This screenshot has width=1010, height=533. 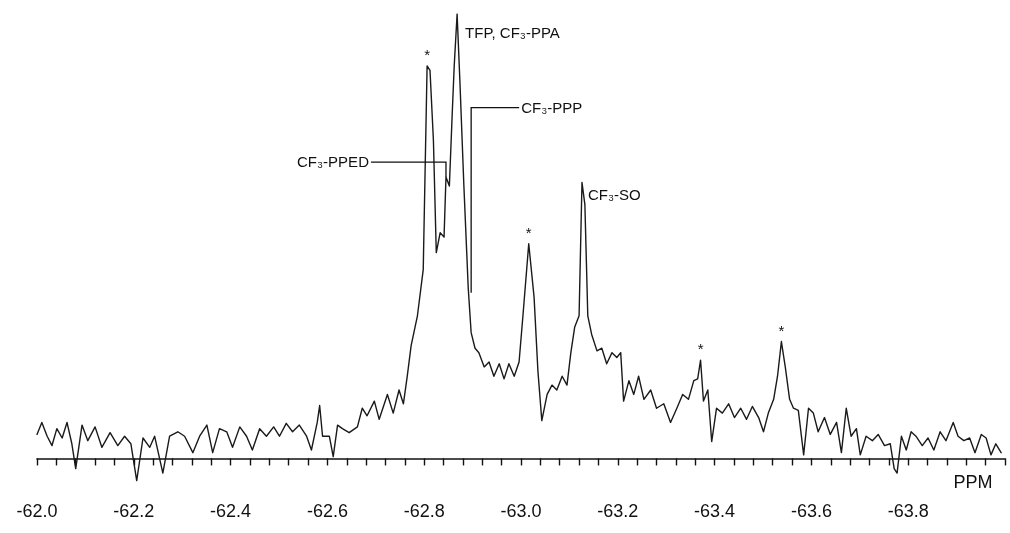 What do you see at coordinates (614, 195) in the screenshot?
I see `annotation: CF₃-SO` at bounding box center [614, 195].